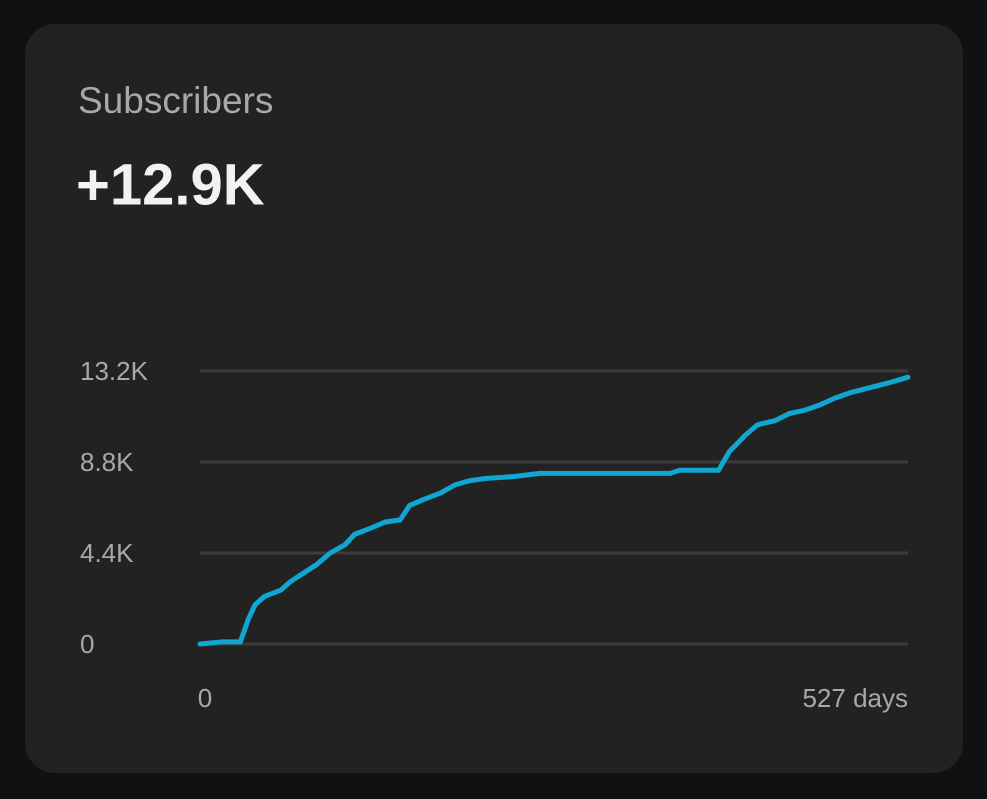 The image size is (987, 799). Describe the element at coordinates (175, 100) in the screenshot. I see `card-title: Subscribers` at that location.